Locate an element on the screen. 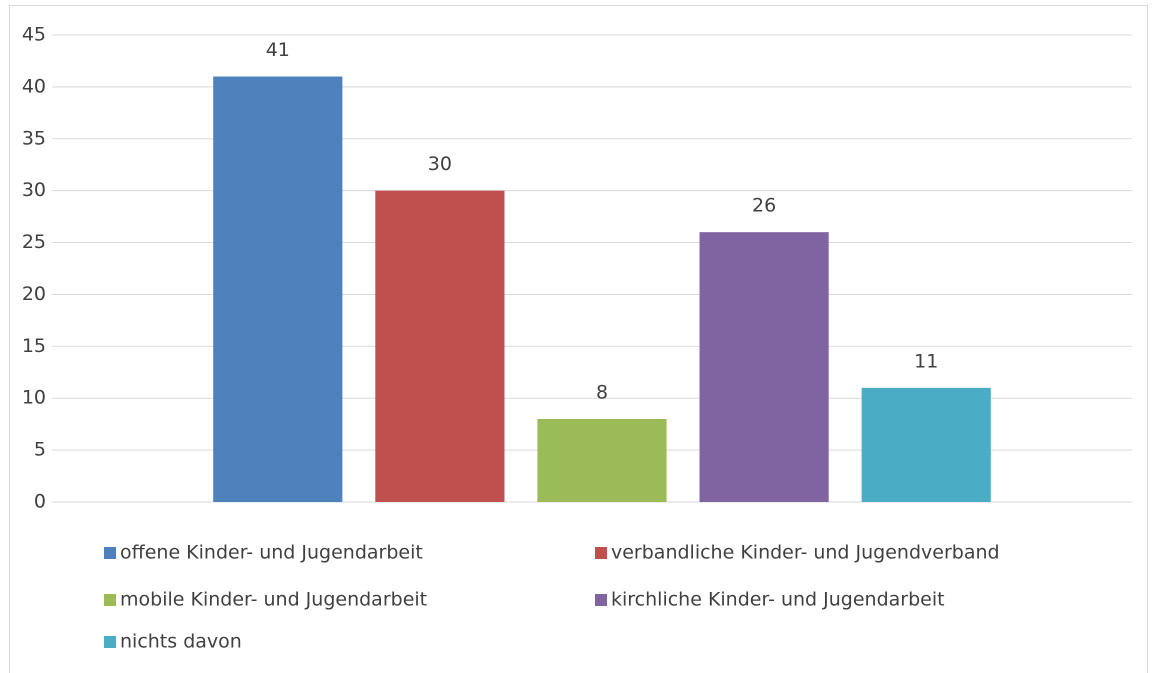 The image size is (1152, 673). y-tick-label: 25 is located at coordinates (34, 242).